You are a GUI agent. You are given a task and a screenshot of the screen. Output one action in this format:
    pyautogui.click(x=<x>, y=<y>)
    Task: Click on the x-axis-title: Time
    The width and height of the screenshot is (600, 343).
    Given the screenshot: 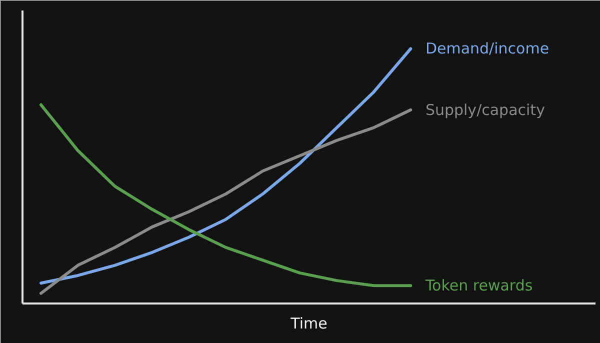 What is the action you would take?
    pyautogui.click(x=309, y=323)
    